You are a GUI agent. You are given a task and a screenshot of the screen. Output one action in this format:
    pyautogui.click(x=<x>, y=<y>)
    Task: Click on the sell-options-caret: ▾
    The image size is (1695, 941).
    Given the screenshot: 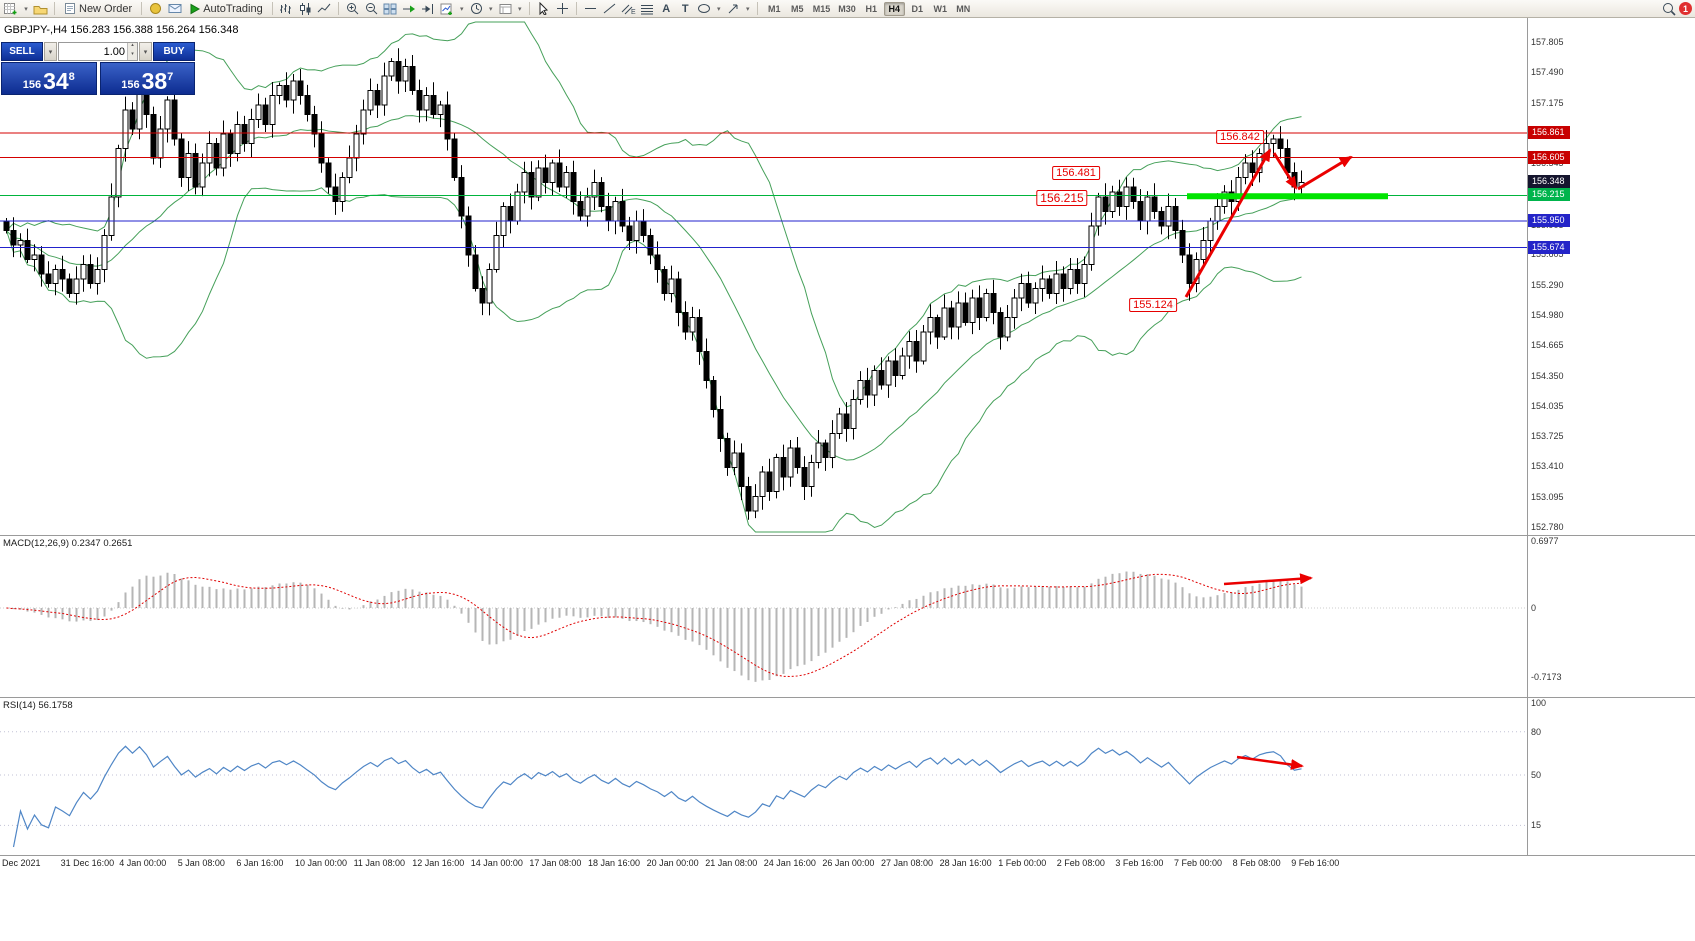 What is the action you would take?
    pyautogui.click(x=50, y=51)
    